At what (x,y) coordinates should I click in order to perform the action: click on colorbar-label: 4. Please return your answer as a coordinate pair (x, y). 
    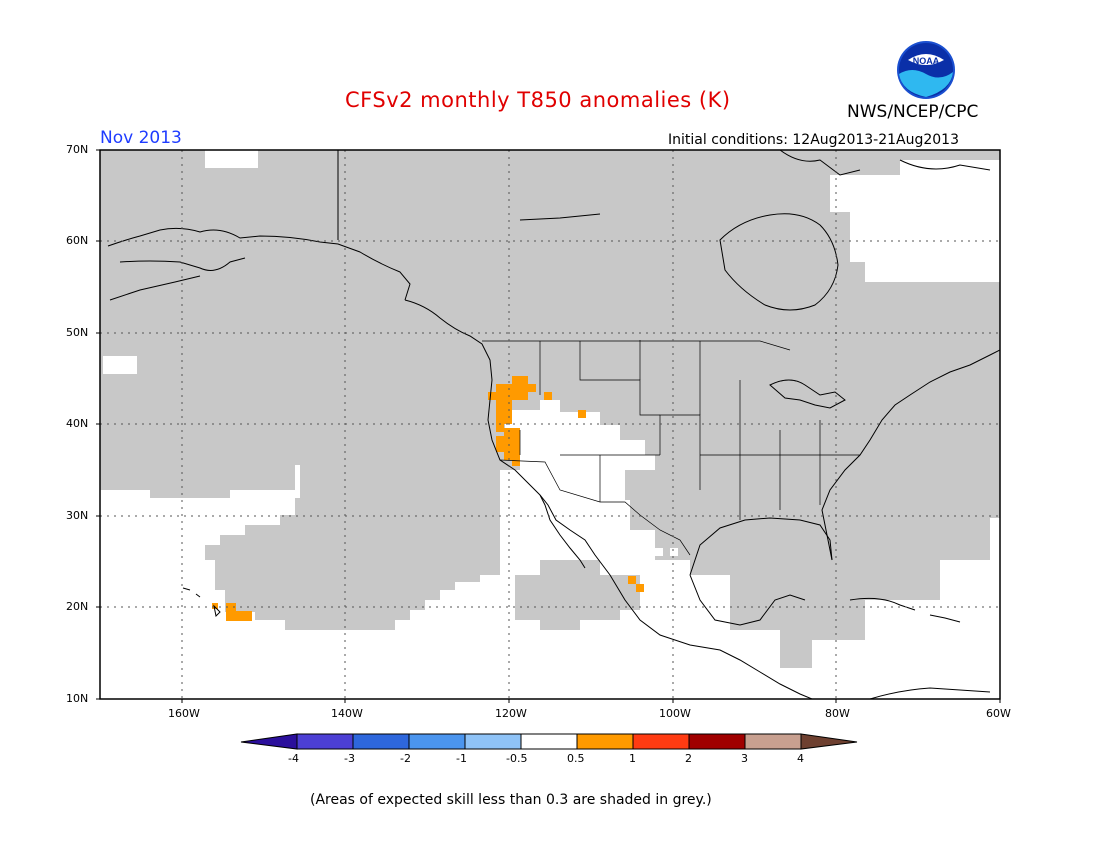
    Looking at the image, I should click on (800, 758).